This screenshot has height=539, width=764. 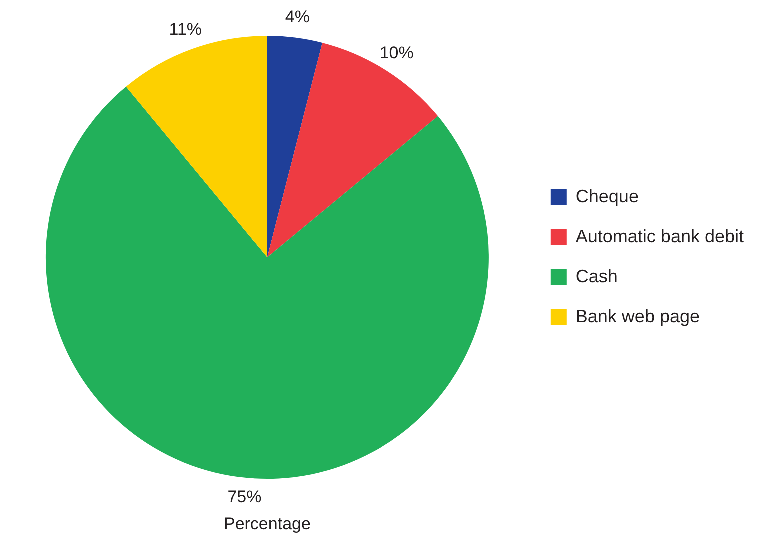 I want to click on legend-label: Bank web page, so click(x=638, y=316).